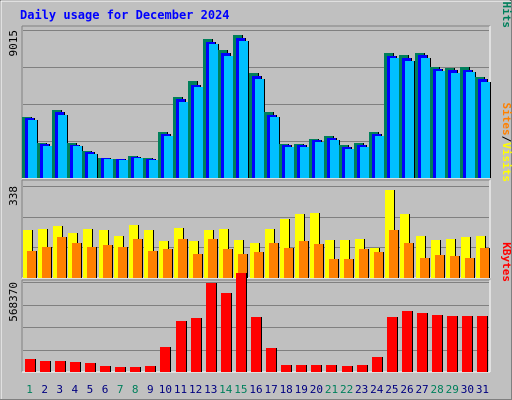 Image resolution: width=512 pixels, height=400 pixels. I want to click on label-part: /, so click(506, 139).